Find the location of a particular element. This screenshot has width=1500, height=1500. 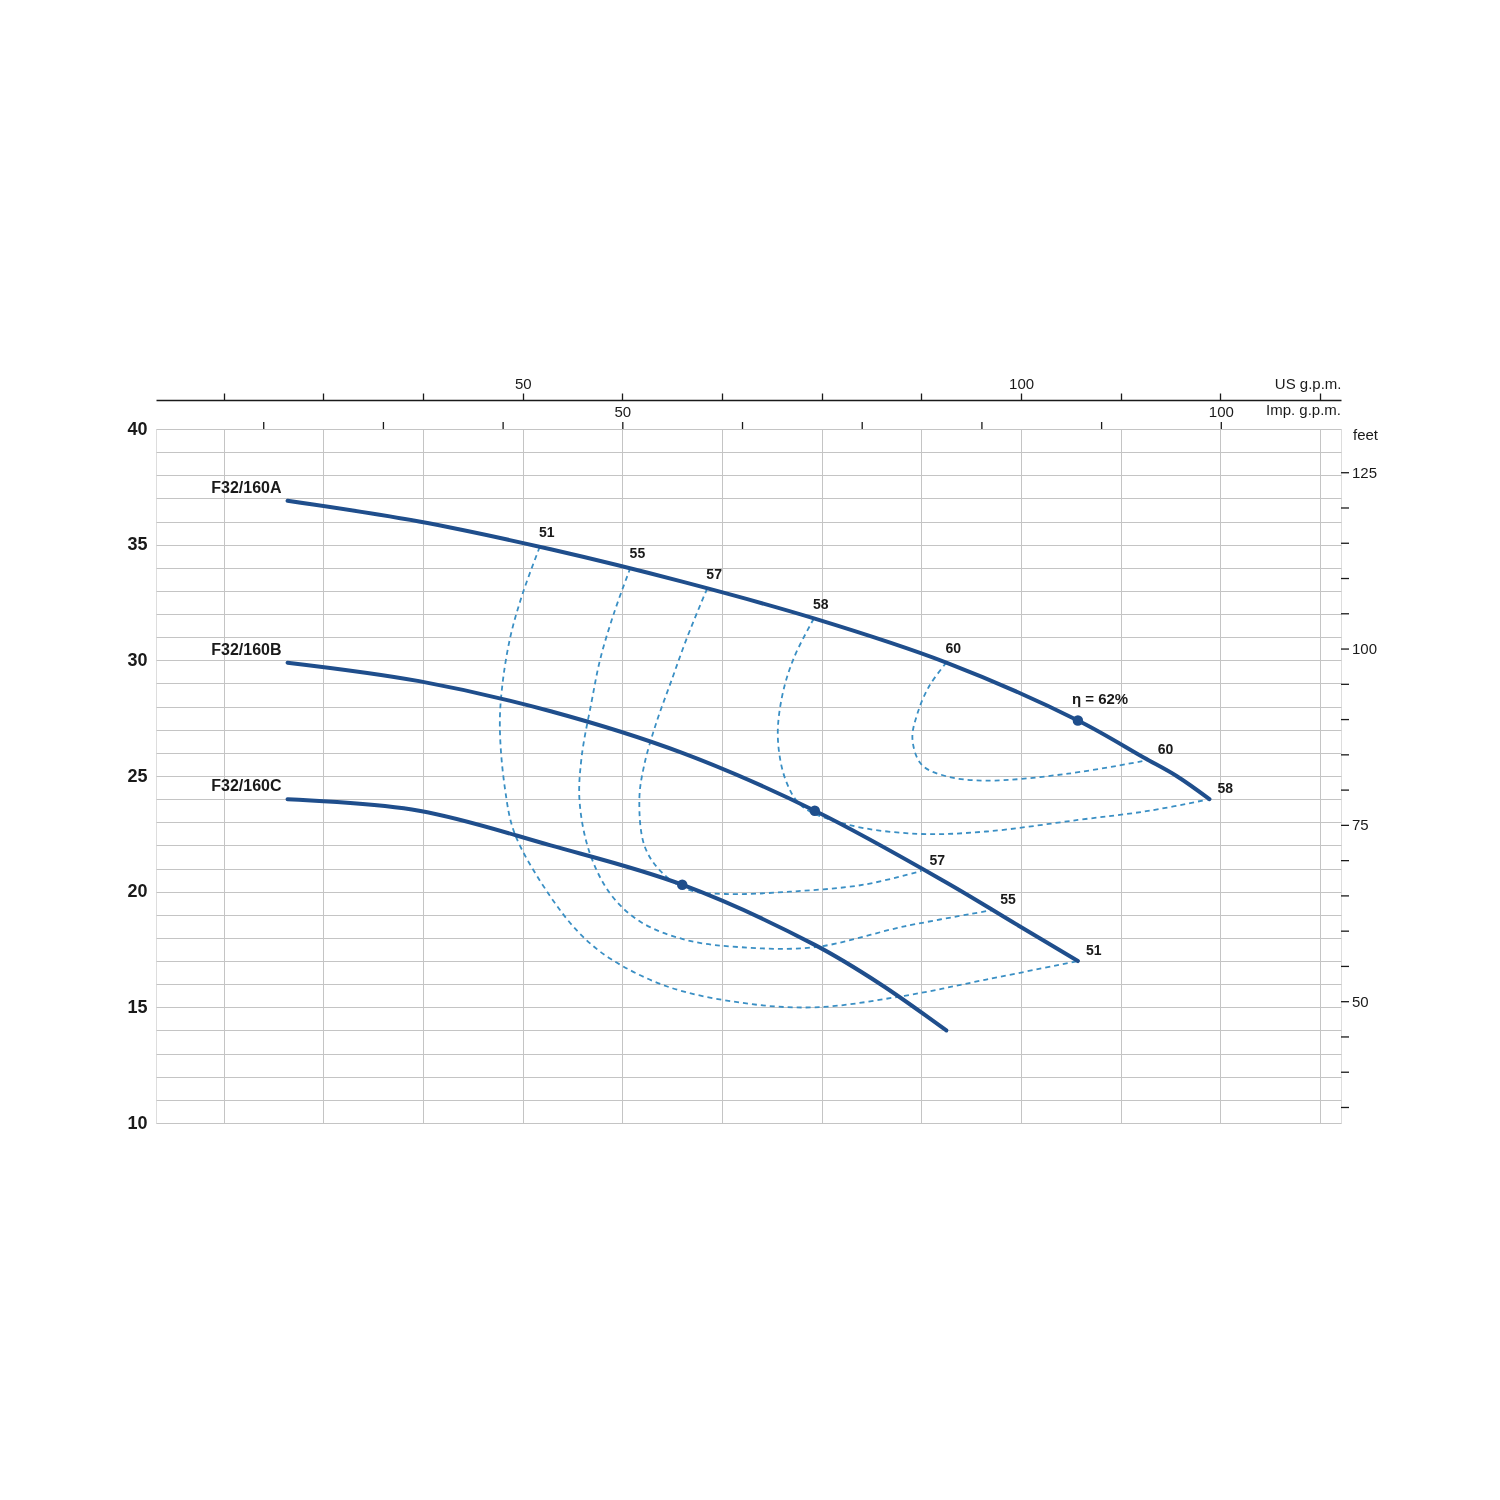

text: 60 is located at coordinates (1165, 748).